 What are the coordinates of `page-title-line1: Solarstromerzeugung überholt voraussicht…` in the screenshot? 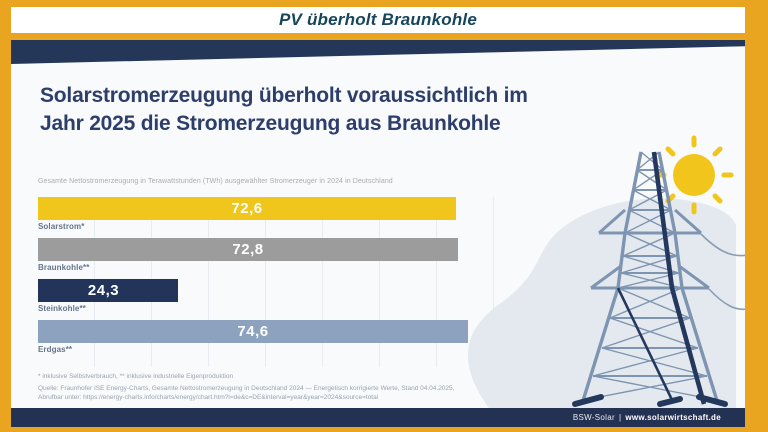 It's located at (284, 95).